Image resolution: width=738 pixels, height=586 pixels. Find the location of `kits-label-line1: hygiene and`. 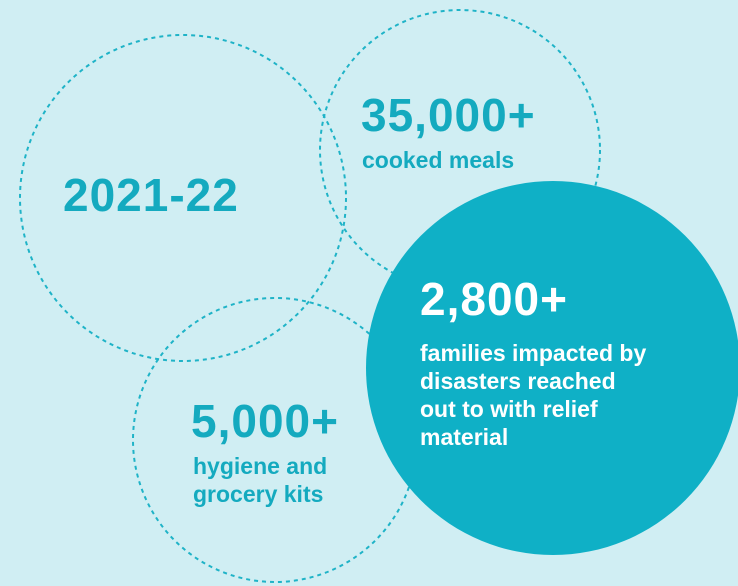

kits-label-line1: hygiene and is located at coordinates (260, 466).